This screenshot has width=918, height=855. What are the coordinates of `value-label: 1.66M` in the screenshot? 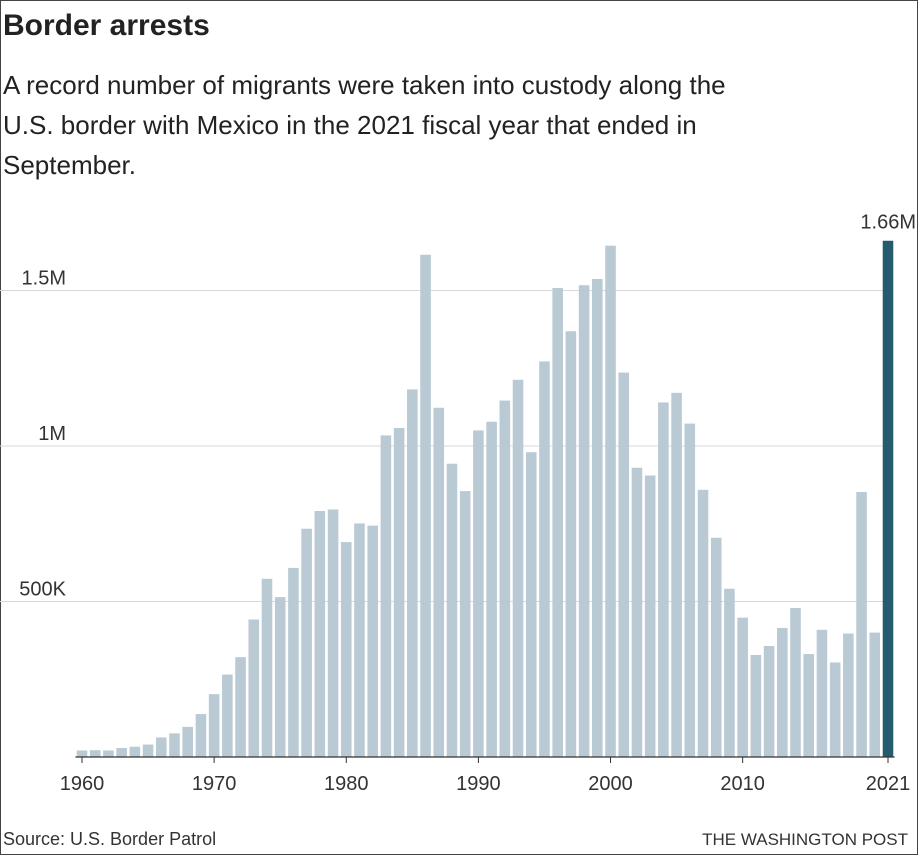 It's located at (888, 223).